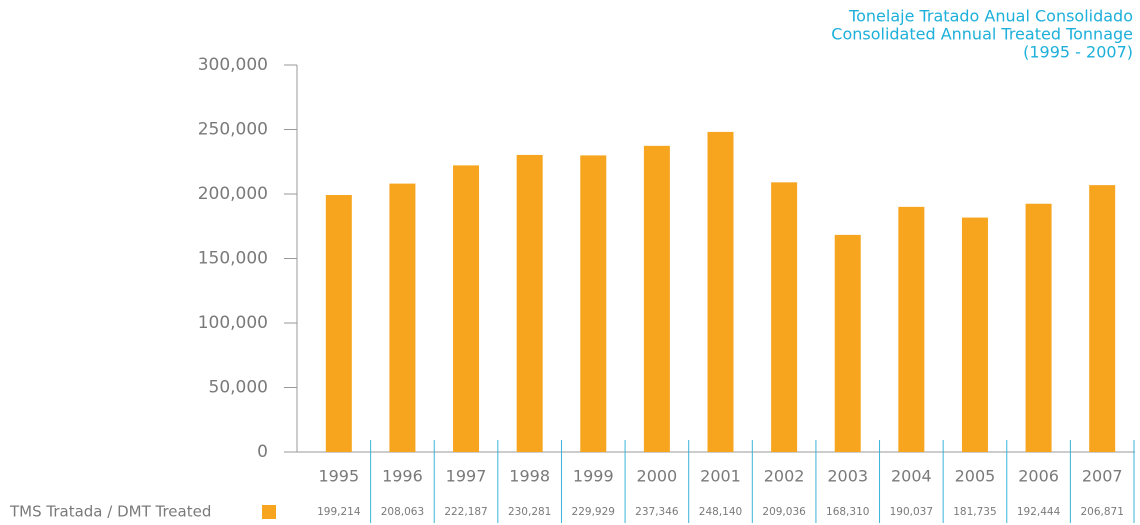 This screenshot has height=525, width=1140. What do you see at coordinates (593, 512) in the screenshot?
I see `value-label: 229,929` at bounding box center [593, 512].